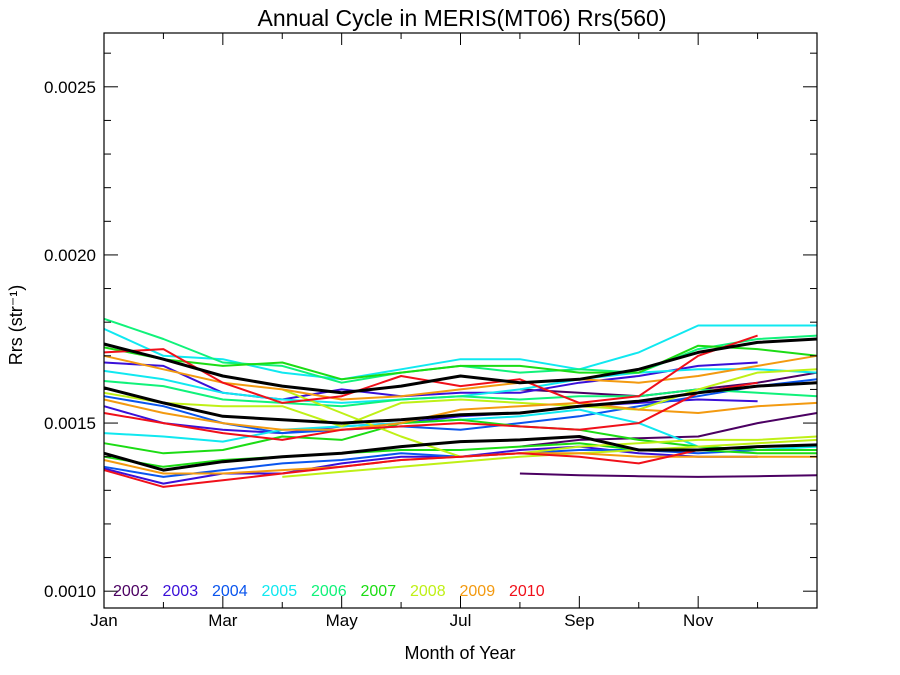 This screenshot has width=900, height=675. I want to click on y-axis-label: Rrs (str⁻¹), so click(16, 325).